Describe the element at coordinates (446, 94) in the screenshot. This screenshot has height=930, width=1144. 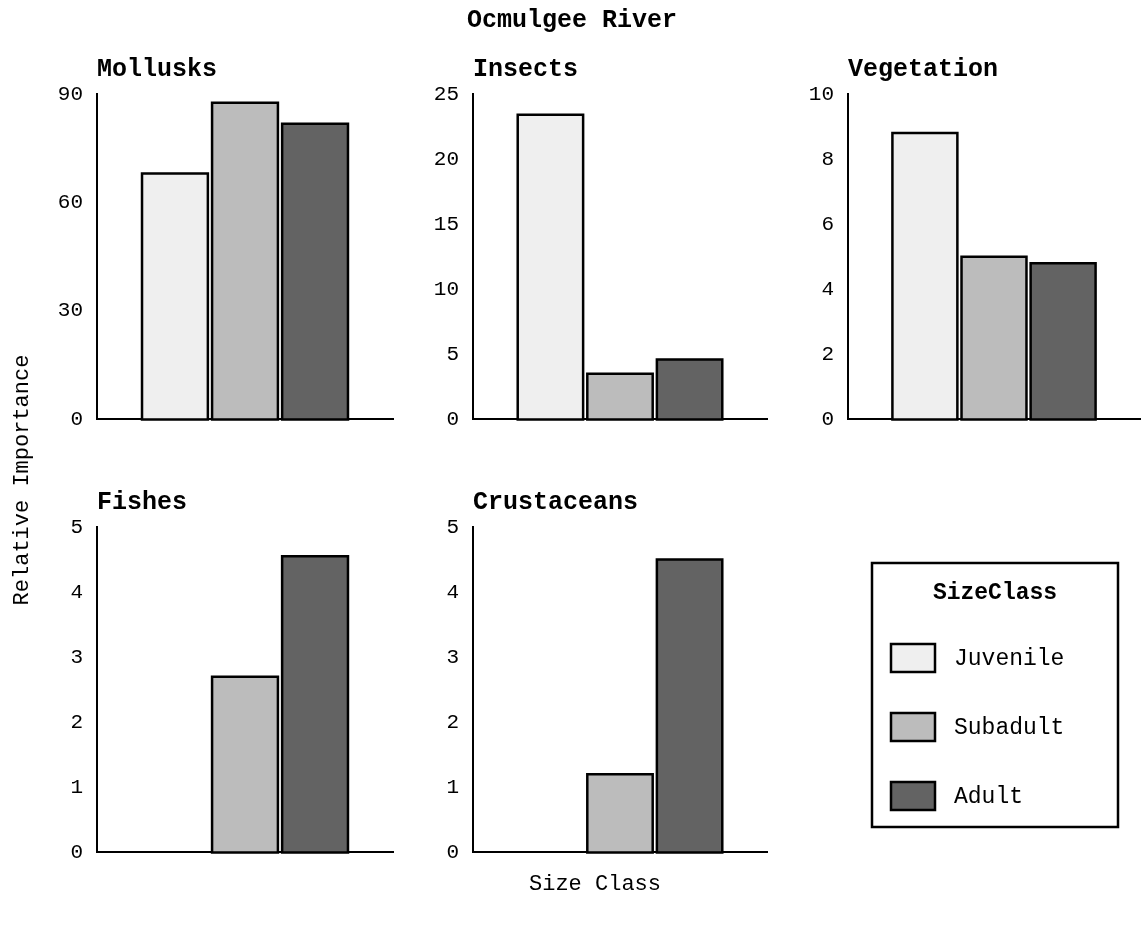
I see `y-tick-label: 25` at that location.